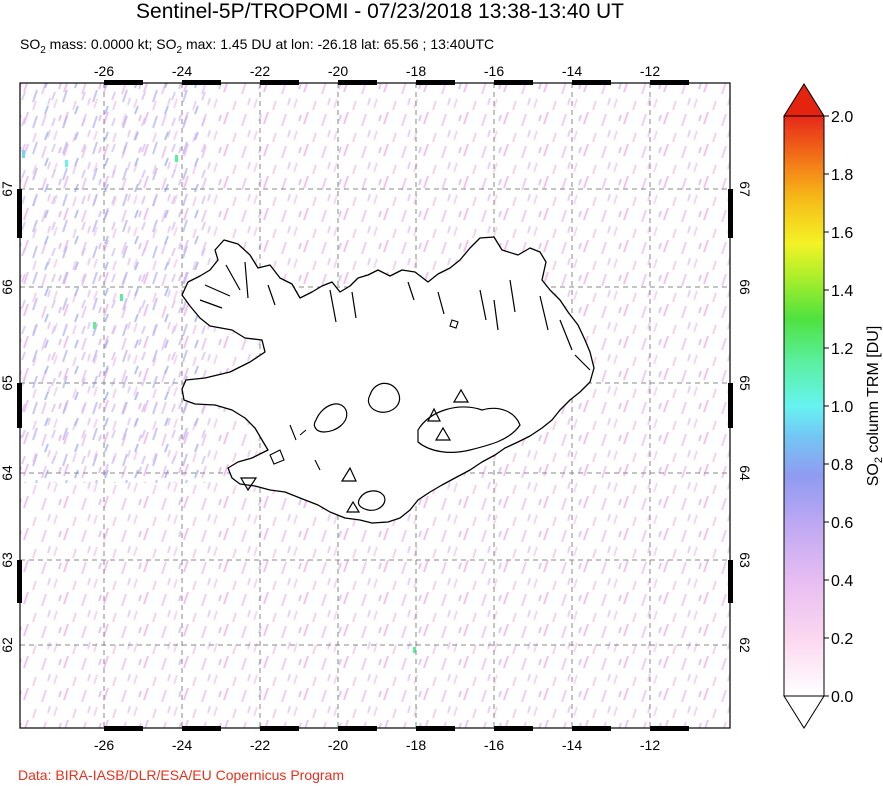  What do you see at coordinates (842, 233) in the screenshot?
I see `colorbar-label: 1.6` at bounding box center [842, 233].